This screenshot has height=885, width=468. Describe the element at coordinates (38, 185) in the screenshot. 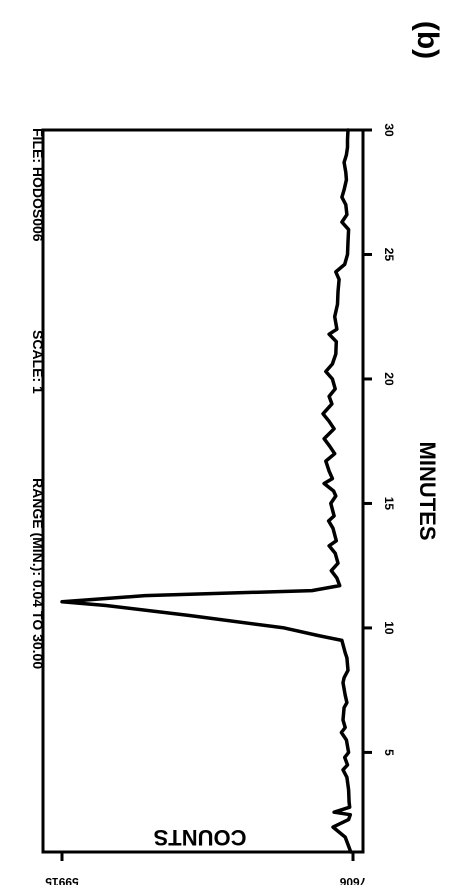

I see `header-file: FILE: HODOS006` at that location.